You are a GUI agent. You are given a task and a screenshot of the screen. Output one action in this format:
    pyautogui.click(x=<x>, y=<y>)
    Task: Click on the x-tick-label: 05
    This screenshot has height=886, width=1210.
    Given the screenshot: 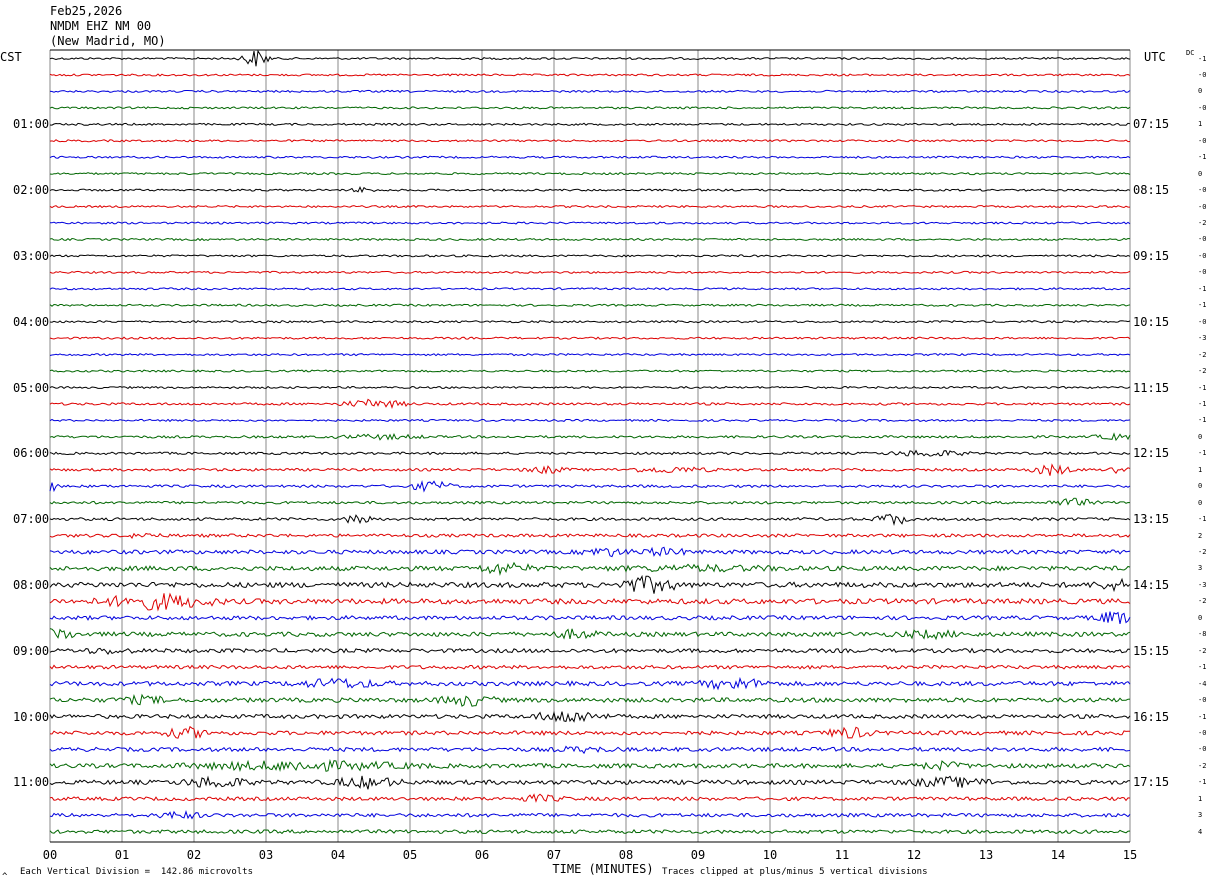 What is the action you would take?
    pyautogui.click(x=410, y=855)
    